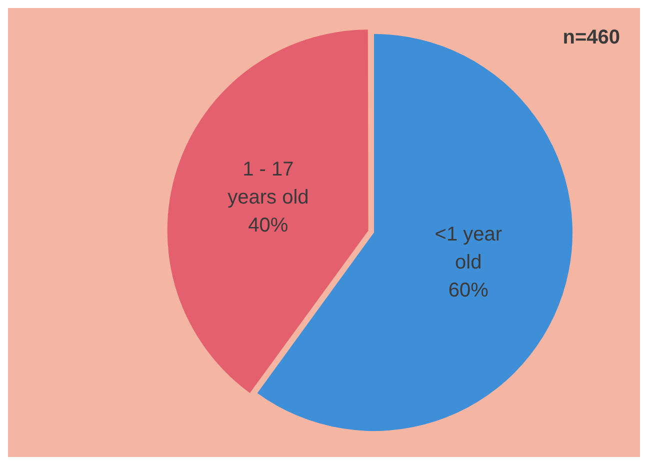 This screenshot has height=465, width=648. Describe the element at coordinates (268, 225) in the screenshot. I see `data-label: 40%` at that location.